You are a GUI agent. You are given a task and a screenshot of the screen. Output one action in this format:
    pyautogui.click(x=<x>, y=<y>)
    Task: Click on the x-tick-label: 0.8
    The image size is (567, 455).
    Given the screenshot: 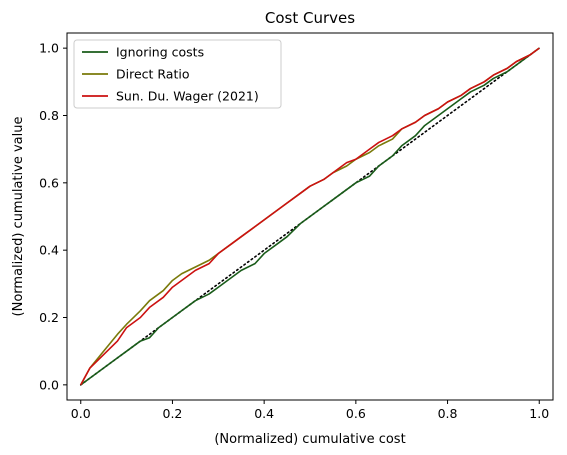 What is the action you would take?
    pyautogui.click(x=448, y=413)
    